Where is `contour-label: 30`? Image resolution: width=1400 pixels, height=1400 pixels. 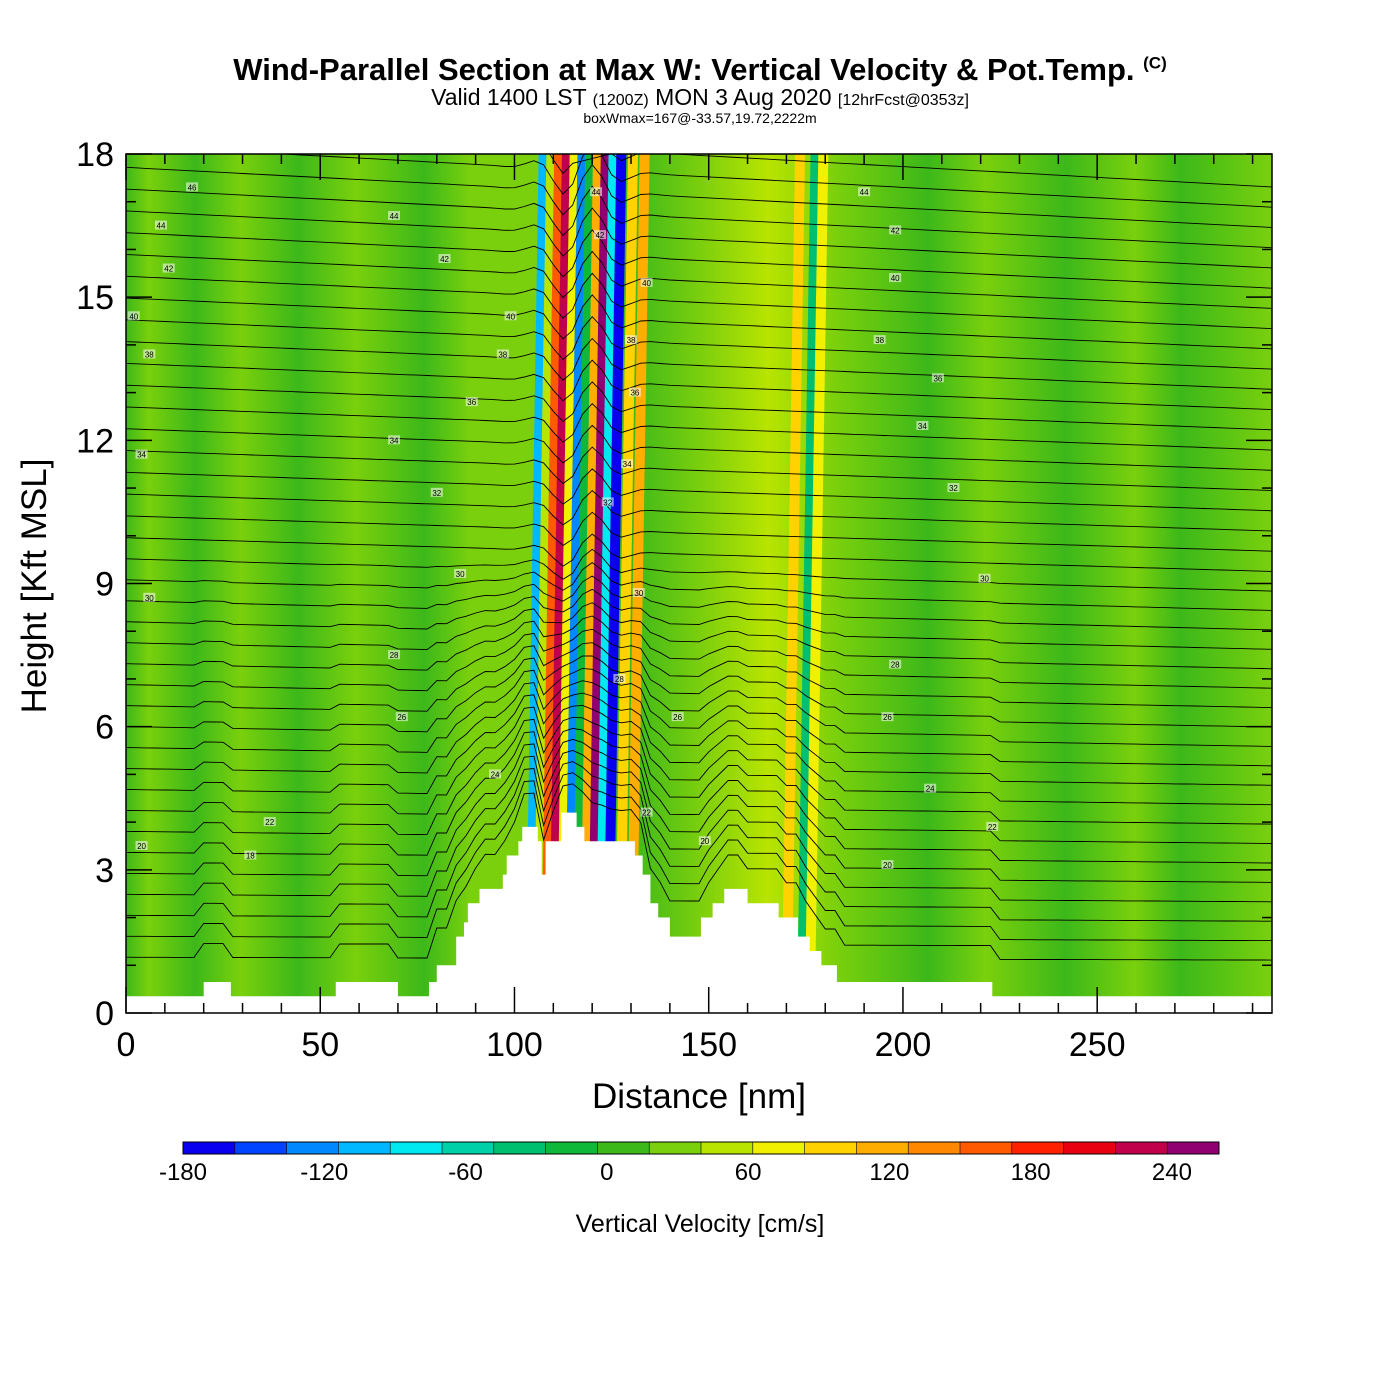 contour-label: 30 is located at coordinates (984, 578).